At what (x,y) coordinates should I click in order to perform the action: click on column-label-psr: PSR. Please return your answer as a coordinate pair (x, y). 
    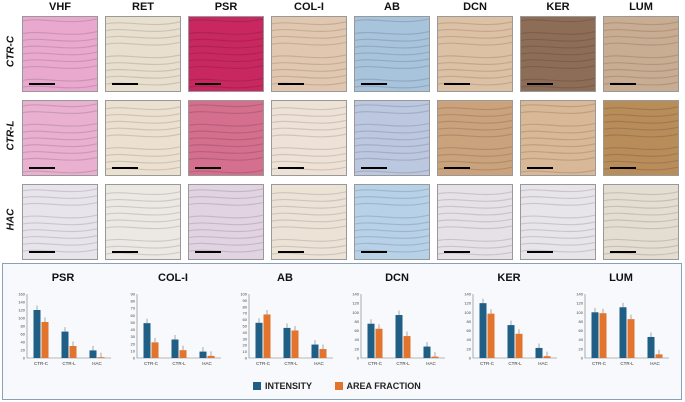
    Looking at the image, I should click on (226, 7).